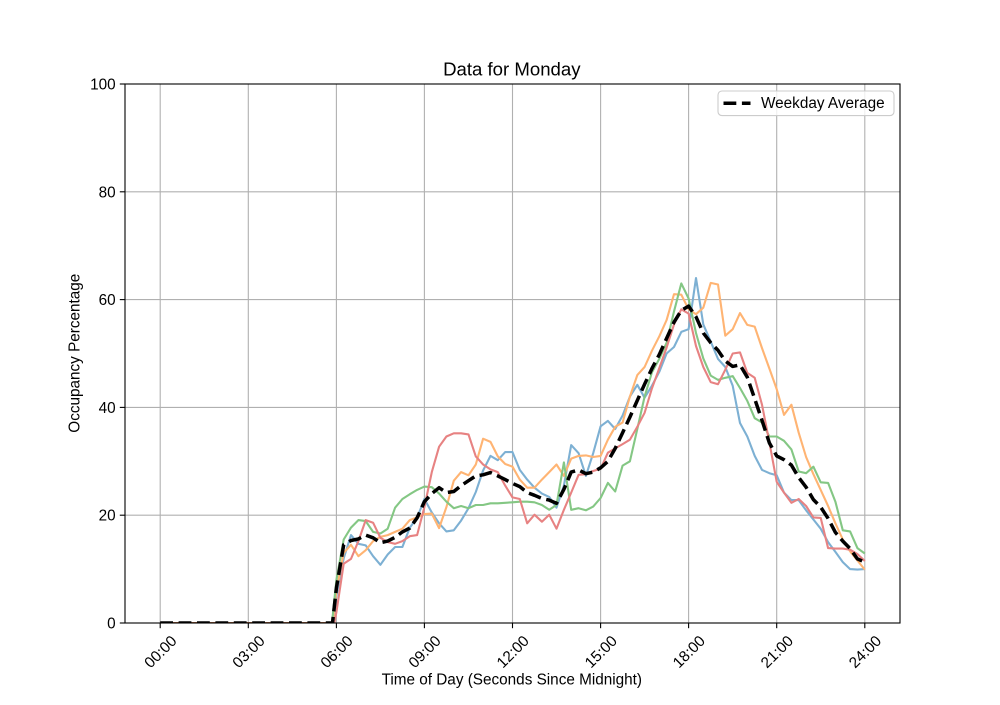 Image resolution: width=1000 pixels, height=705 pixels. I want to click on svg-text: 0, so click(111, 624).